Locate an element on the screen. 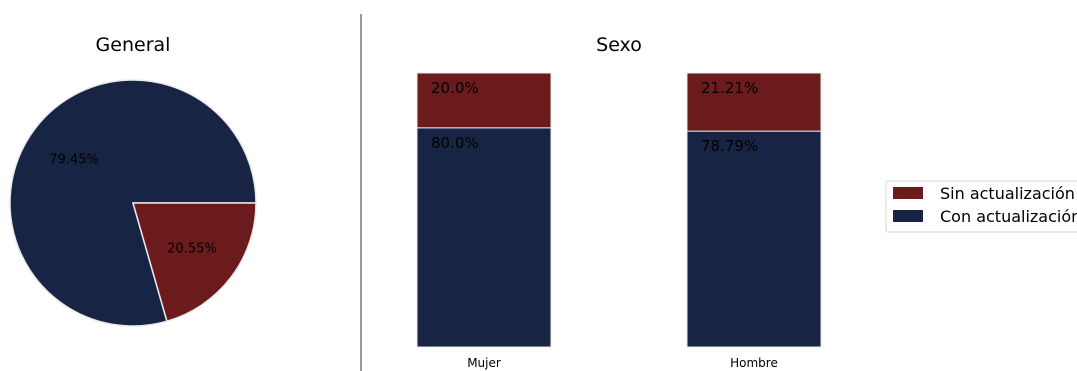  bar-label-sin: 21.21% is located at coordinates (729, 88).